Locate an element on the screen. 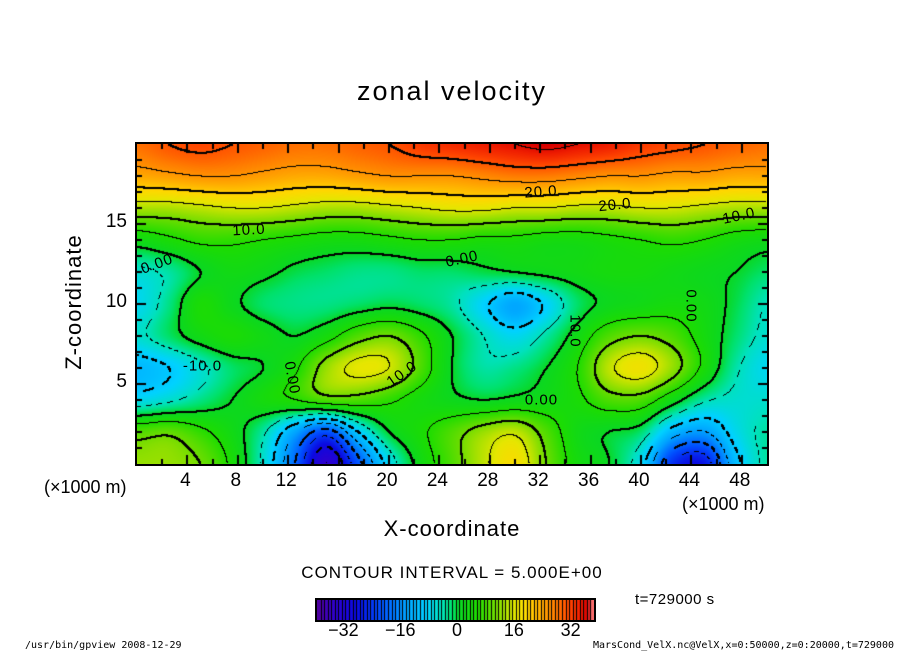 The width and height of the screenshot is (904, 654). x-tick-label: 32 is located at coordinates (538, 480).